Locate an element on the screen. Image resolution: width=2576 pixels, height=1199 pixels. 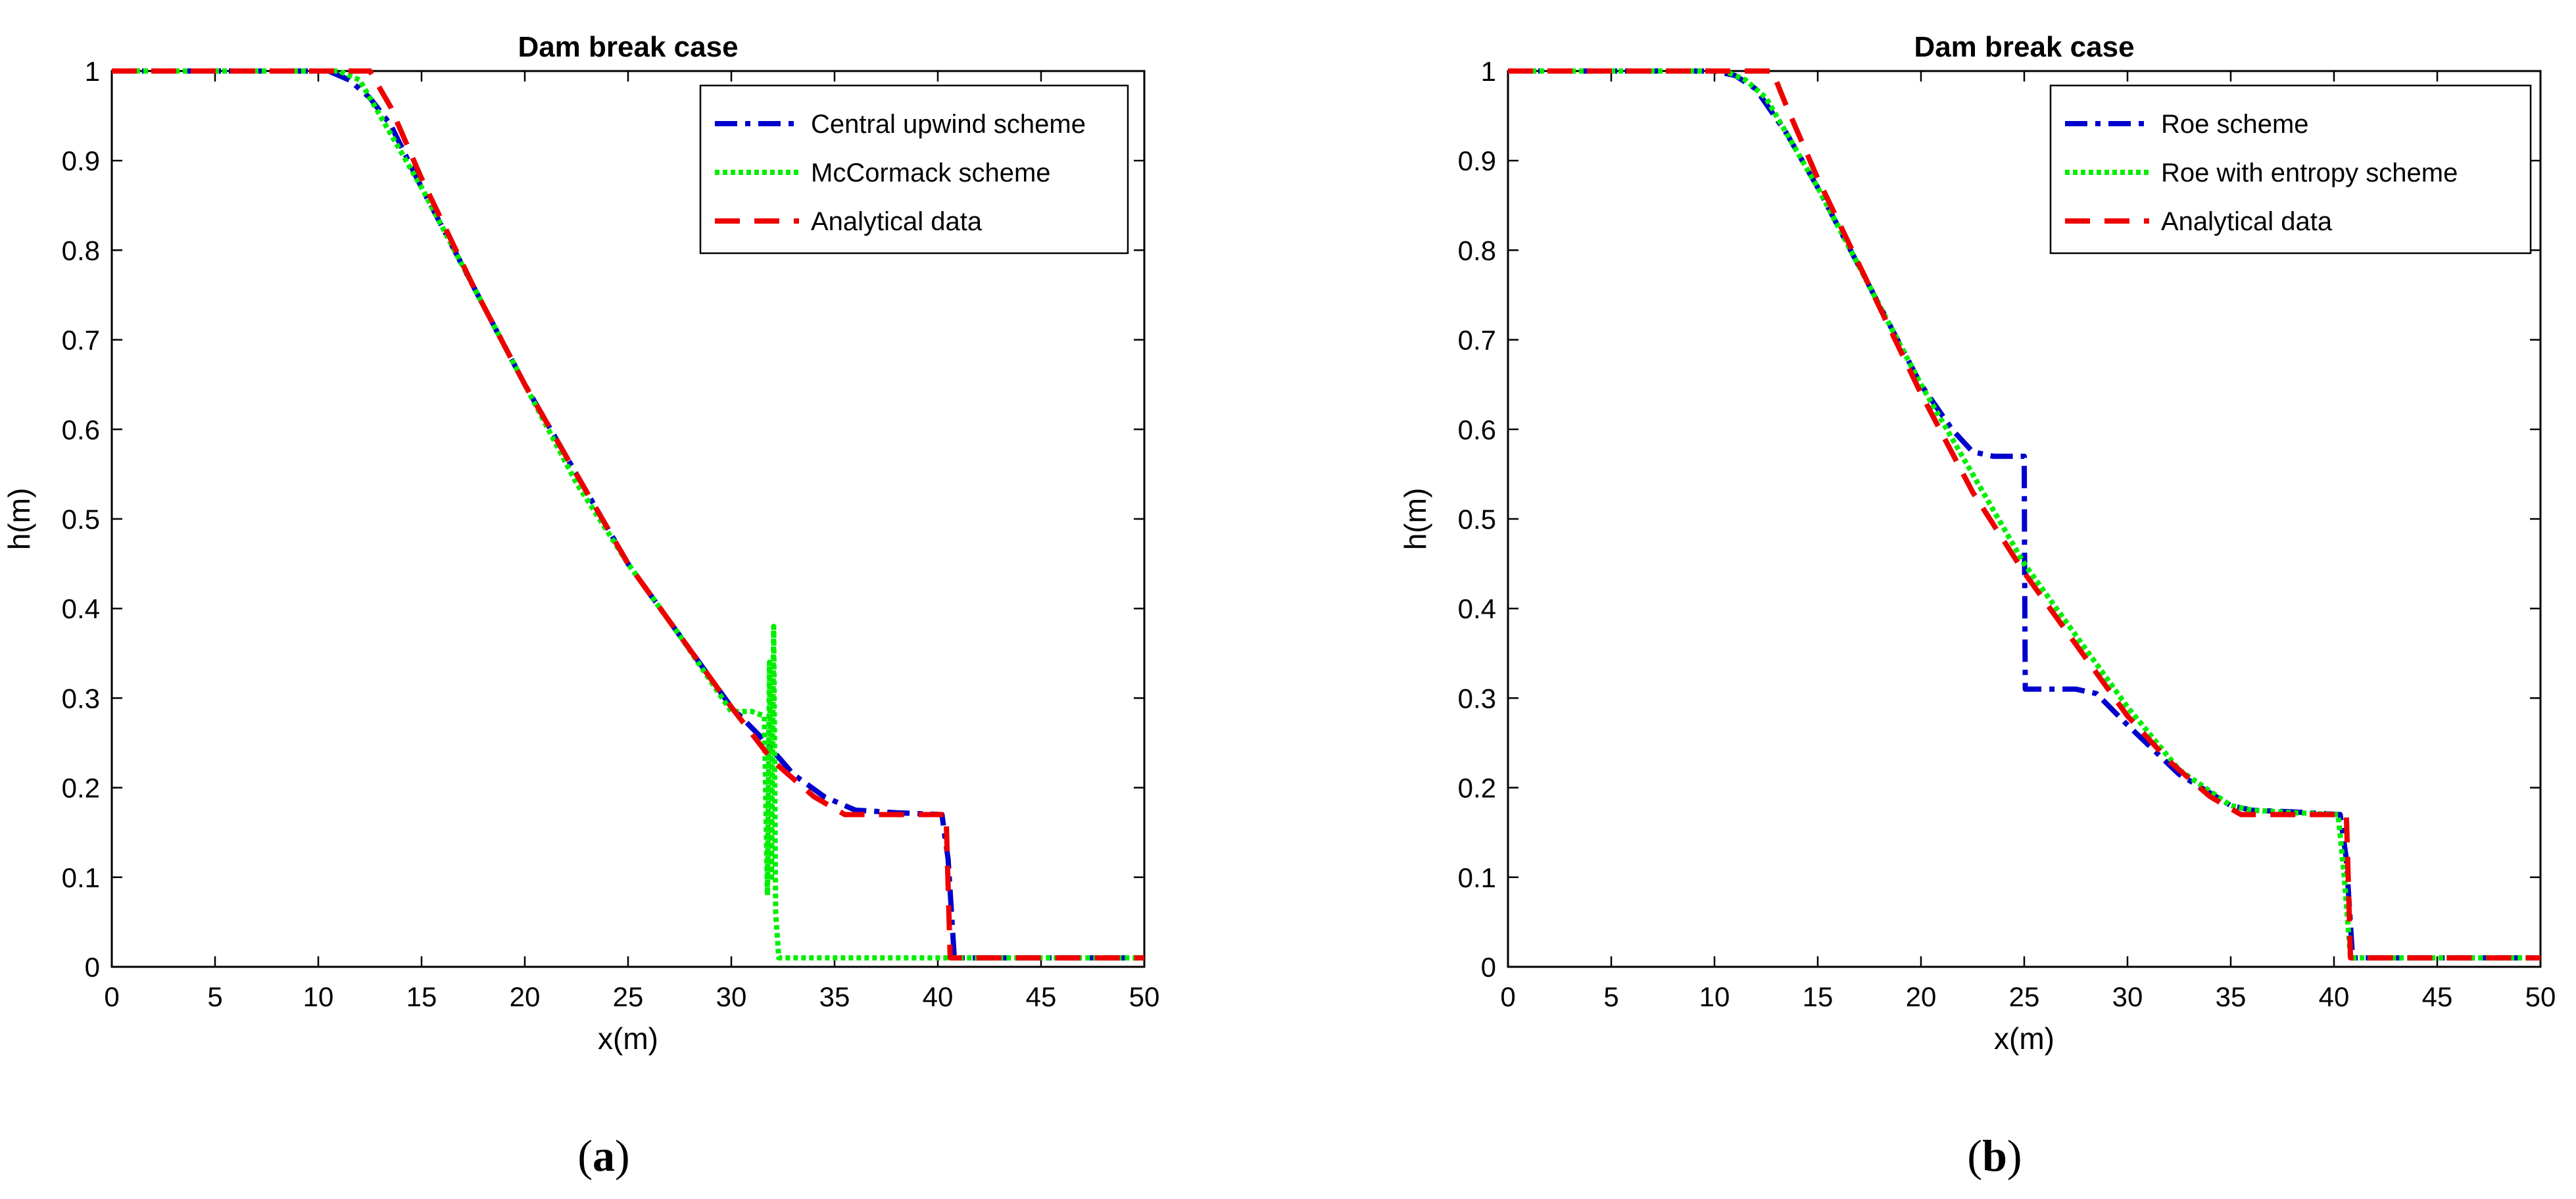
pa-y-tick-label-9: 0.9 is located at coordinates (81, 161).